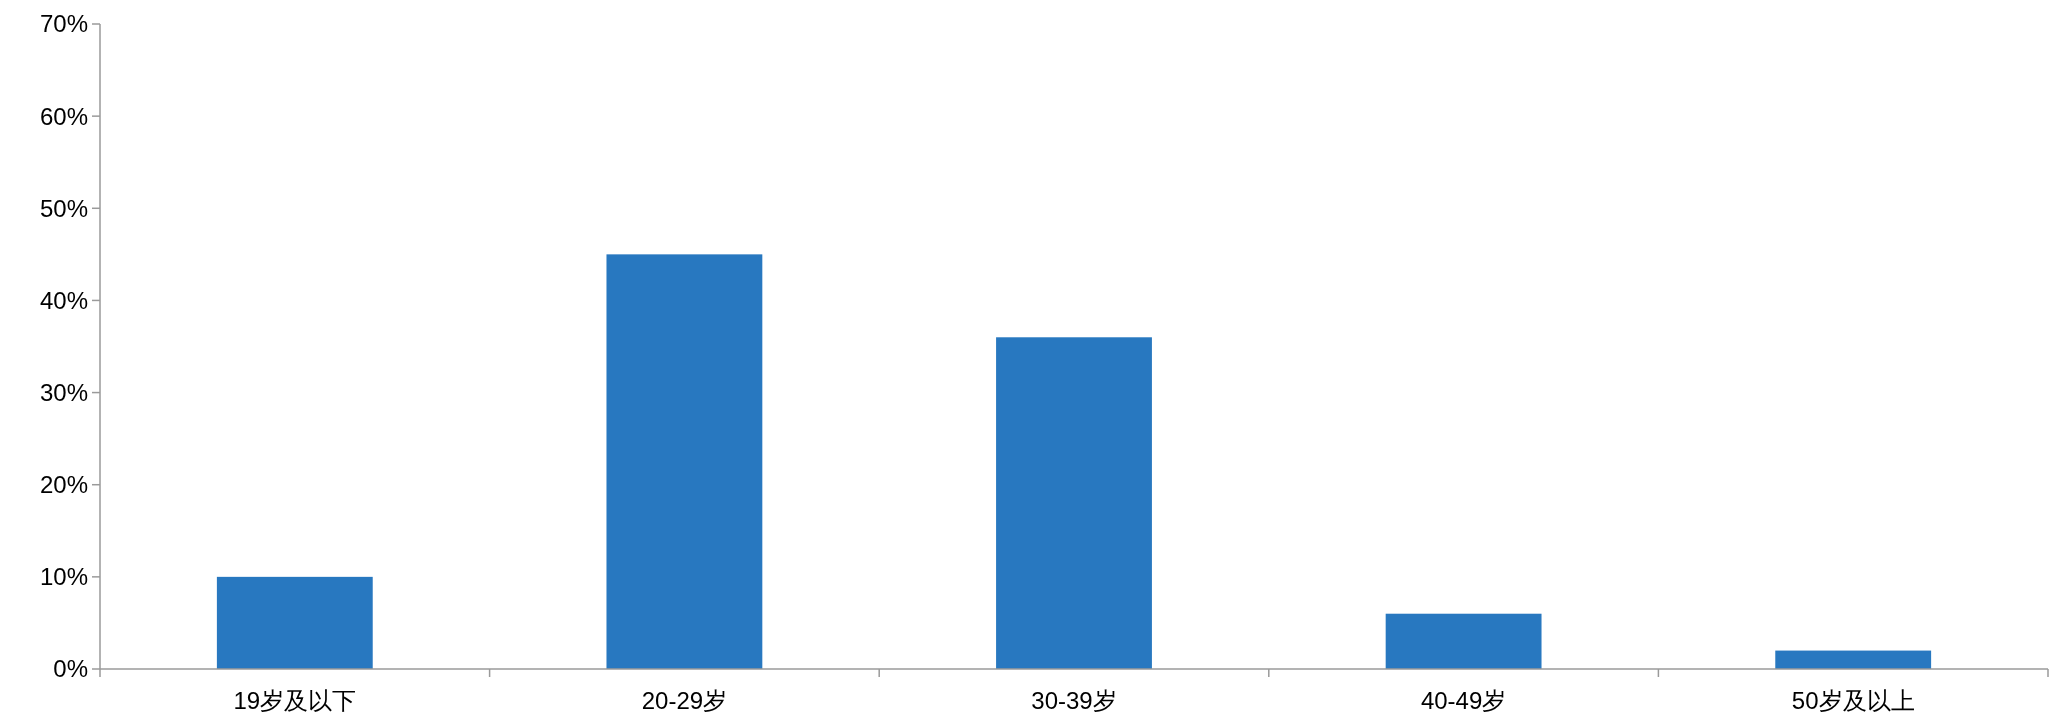  What do you see at coordinates (1853, 700) in the screenshot?
I see `x-tick-label: 50岁及以上` at bounding box center [1853, 700].